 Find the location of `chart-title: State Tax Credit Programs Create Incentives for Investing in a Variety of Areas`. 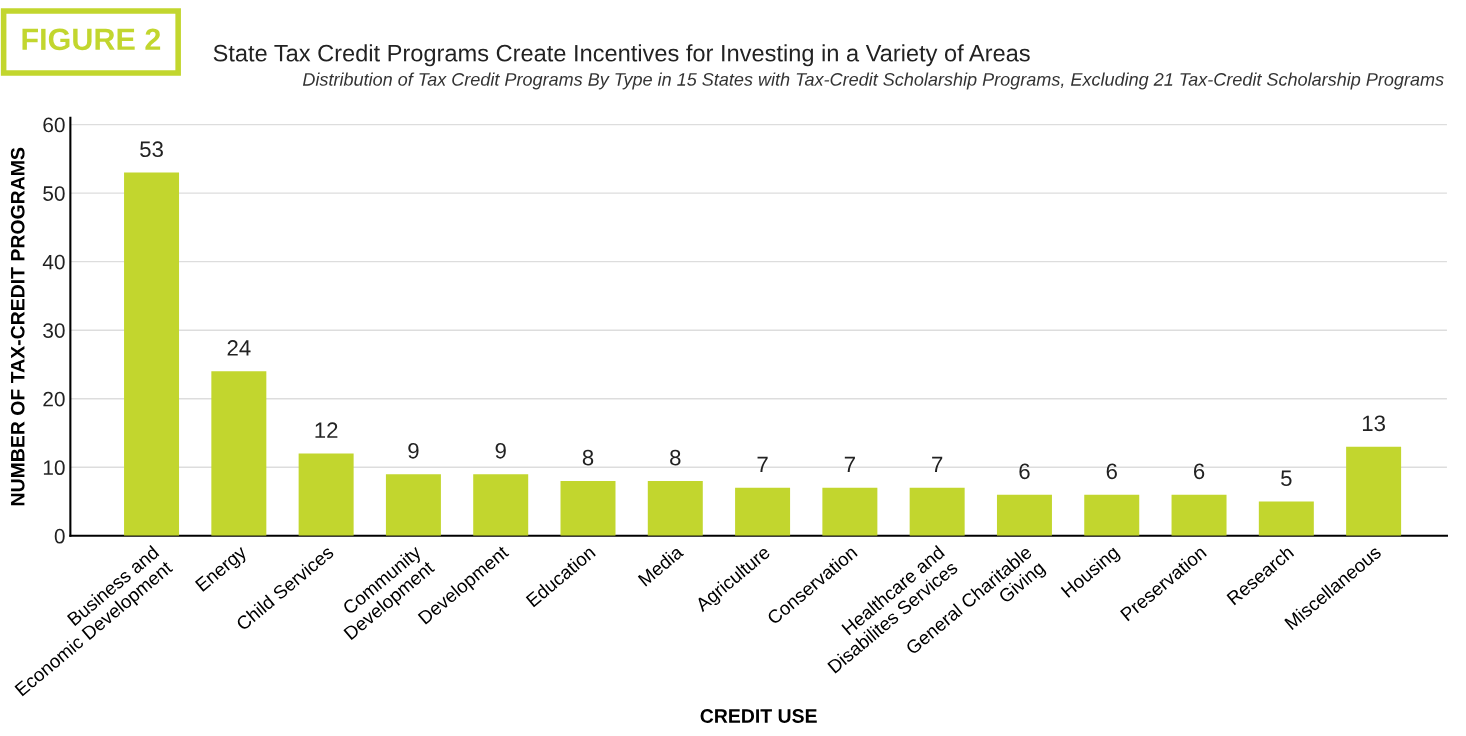

chart-title: State Tax Credit Programs Create Incentives for Investing in a Variety of Areas is located at coordinates (621, 55).